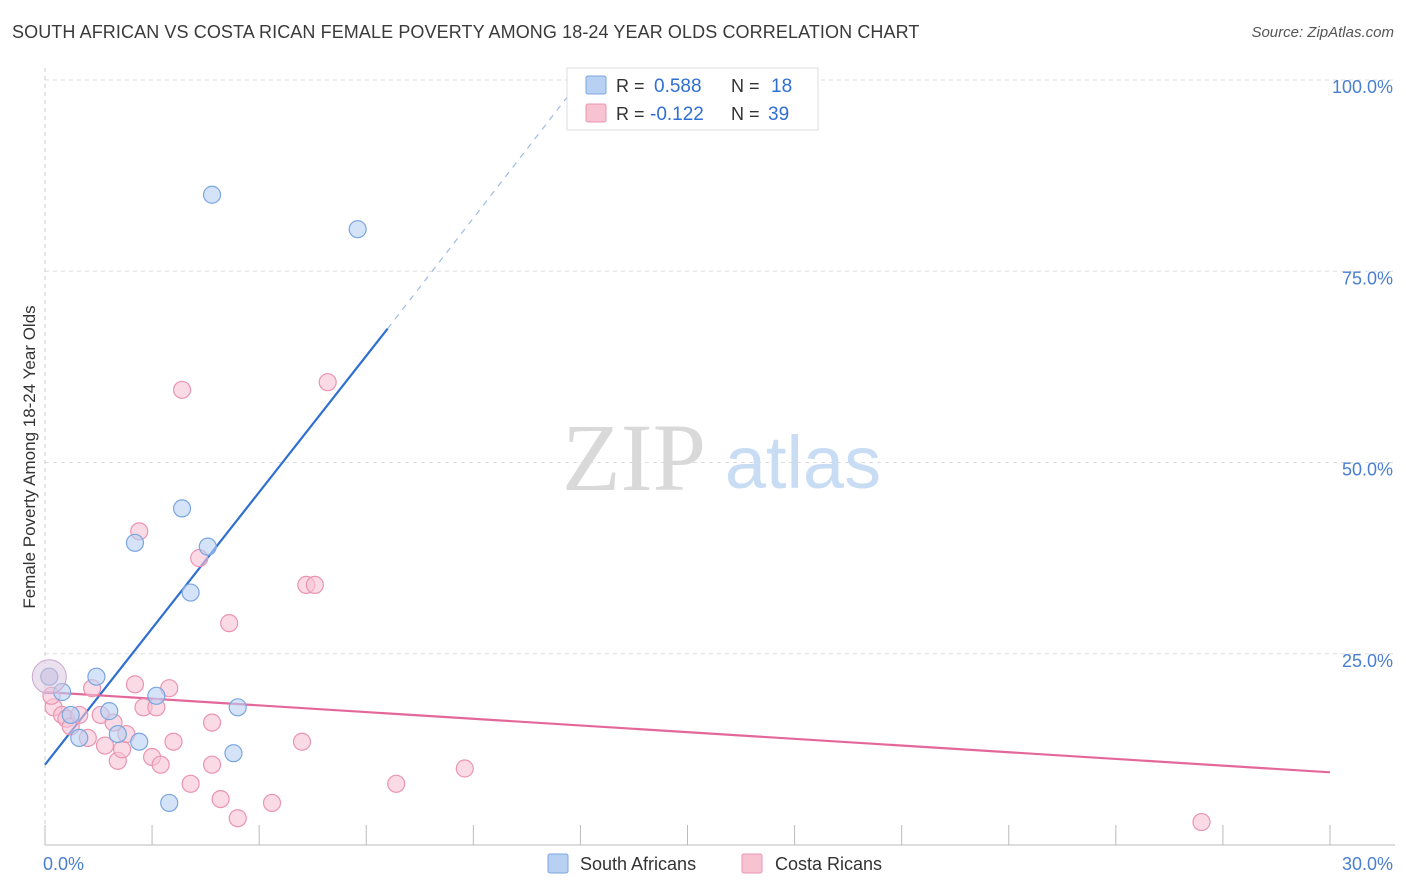 The image size is (1406, 892). I want to click on y-tick-label: 50.0%, so click(1367, 470).